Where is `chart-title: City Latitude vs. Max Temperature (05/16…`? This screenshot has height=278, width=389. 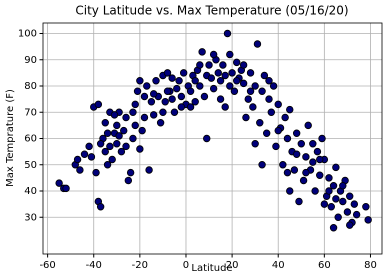 chart-title: City Latitude vs. Max Temperature (05/16… is located at coordinates (211, 11).